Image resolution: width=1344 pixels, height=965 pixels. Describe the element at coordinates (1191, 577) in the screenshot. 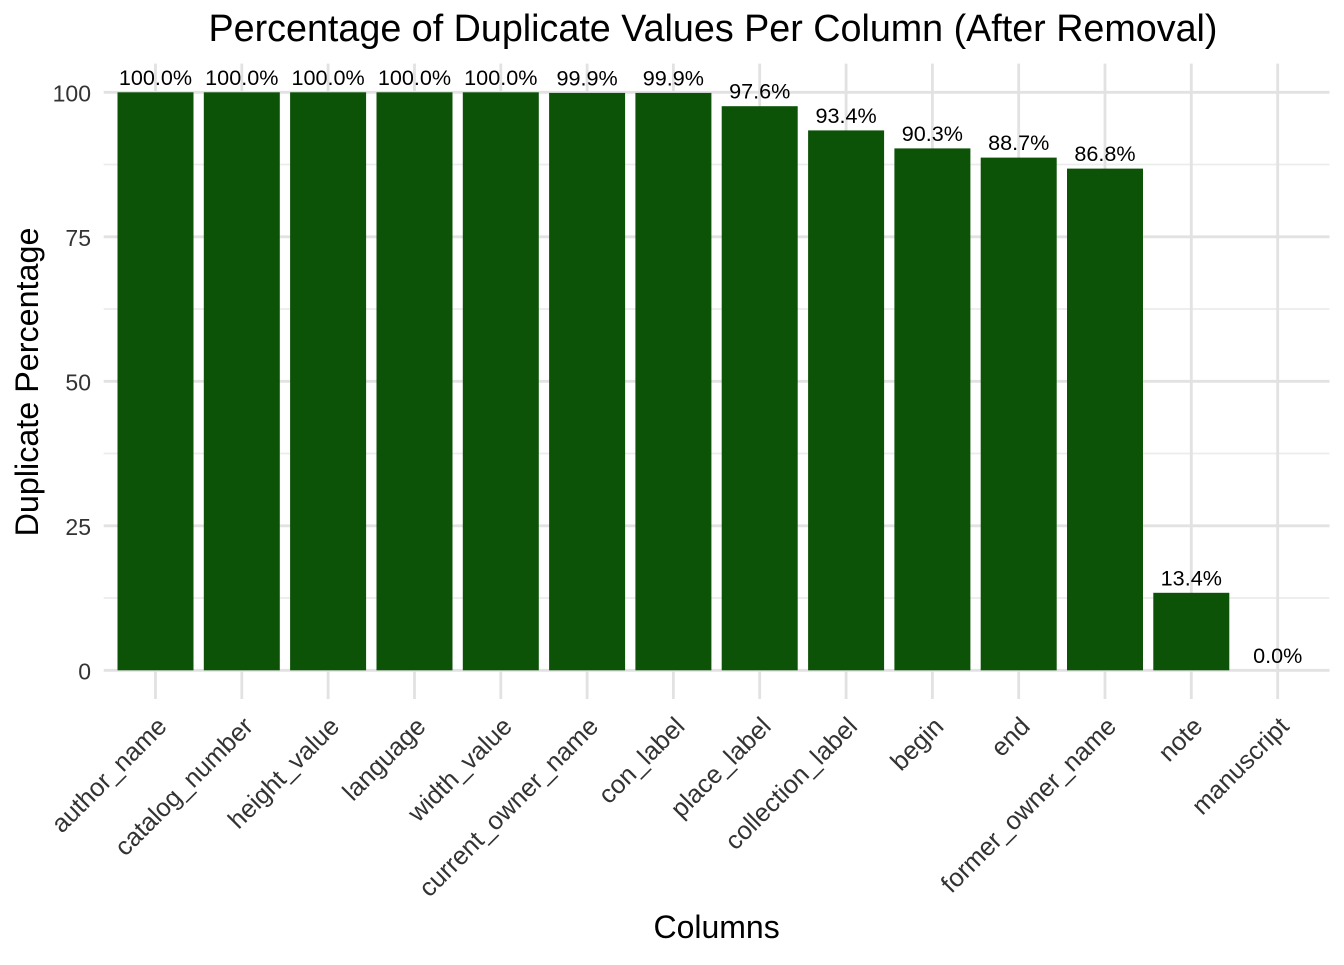

I see `svg-text: 13.4%` at that location.